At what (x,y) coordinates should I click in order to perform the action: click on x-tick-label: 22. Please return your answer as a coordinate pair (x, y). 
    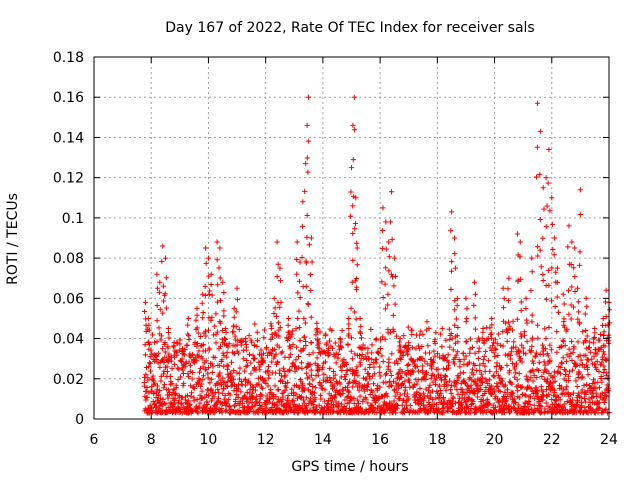
    Looking at the image, I should click on (552, 440).